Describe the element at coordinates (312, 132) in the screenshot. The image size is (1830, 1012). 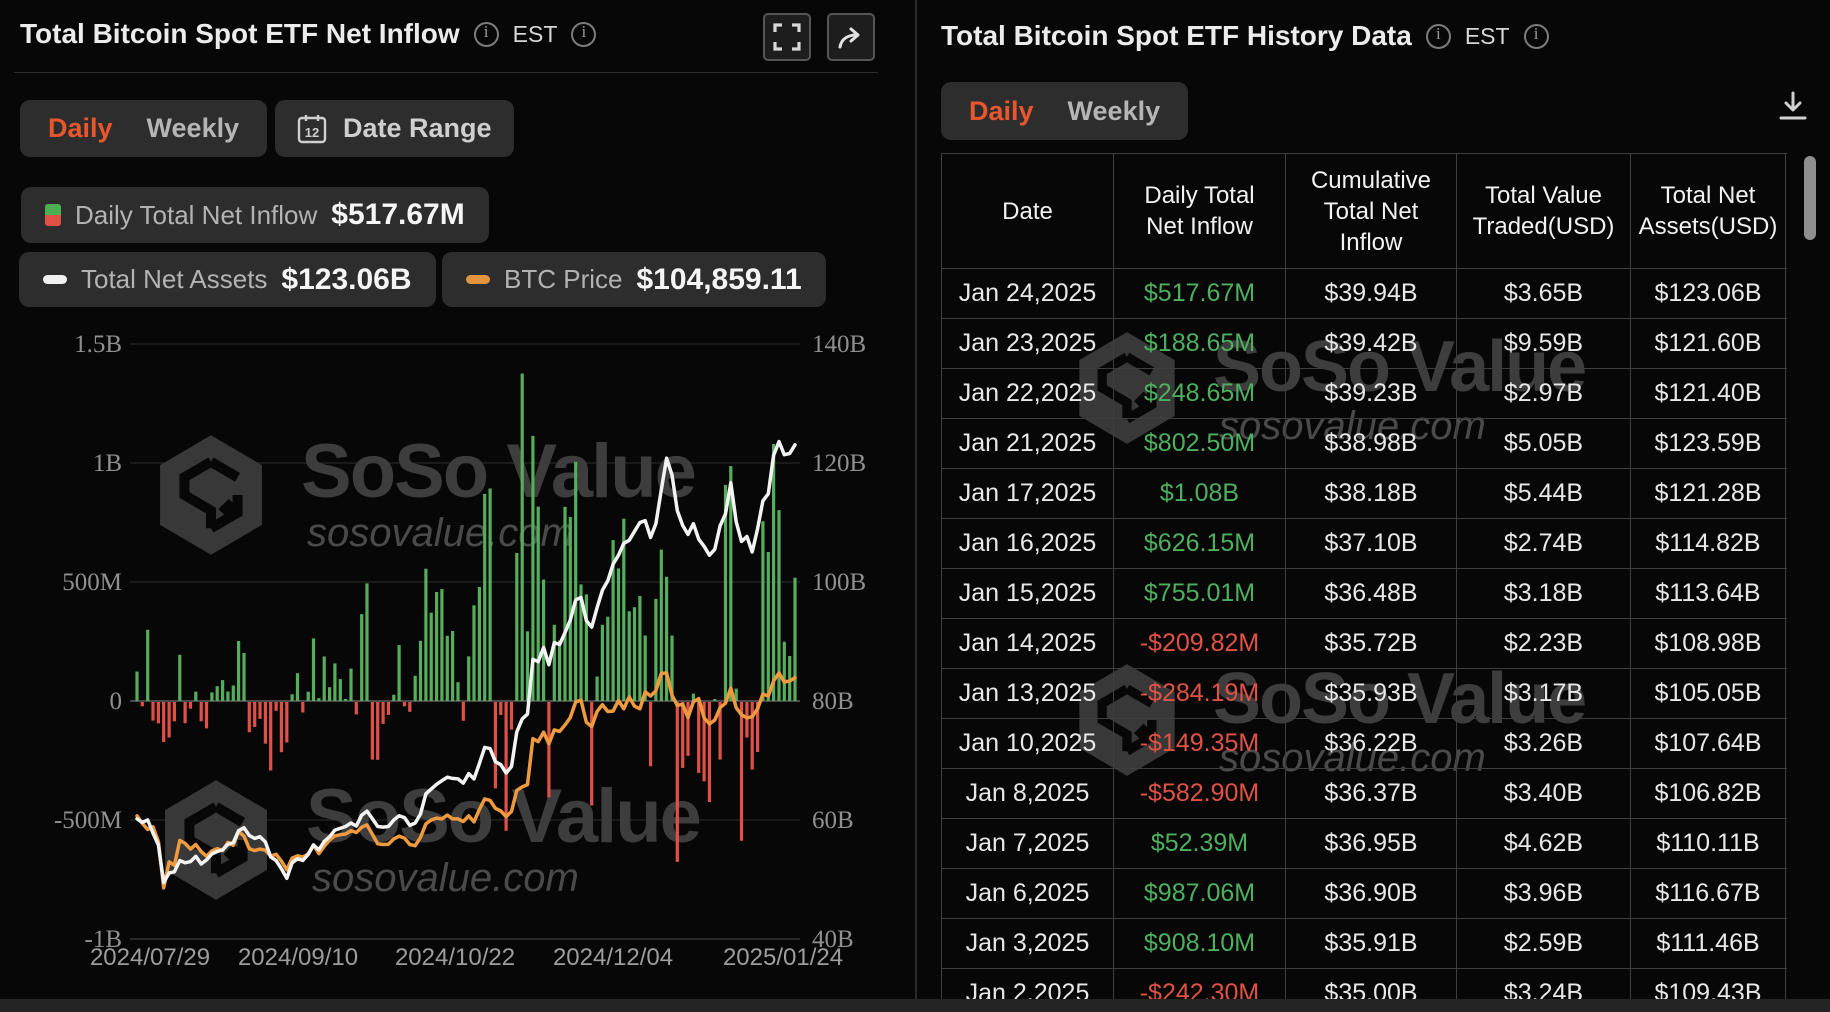
I see `svg-text: 12` at that location.